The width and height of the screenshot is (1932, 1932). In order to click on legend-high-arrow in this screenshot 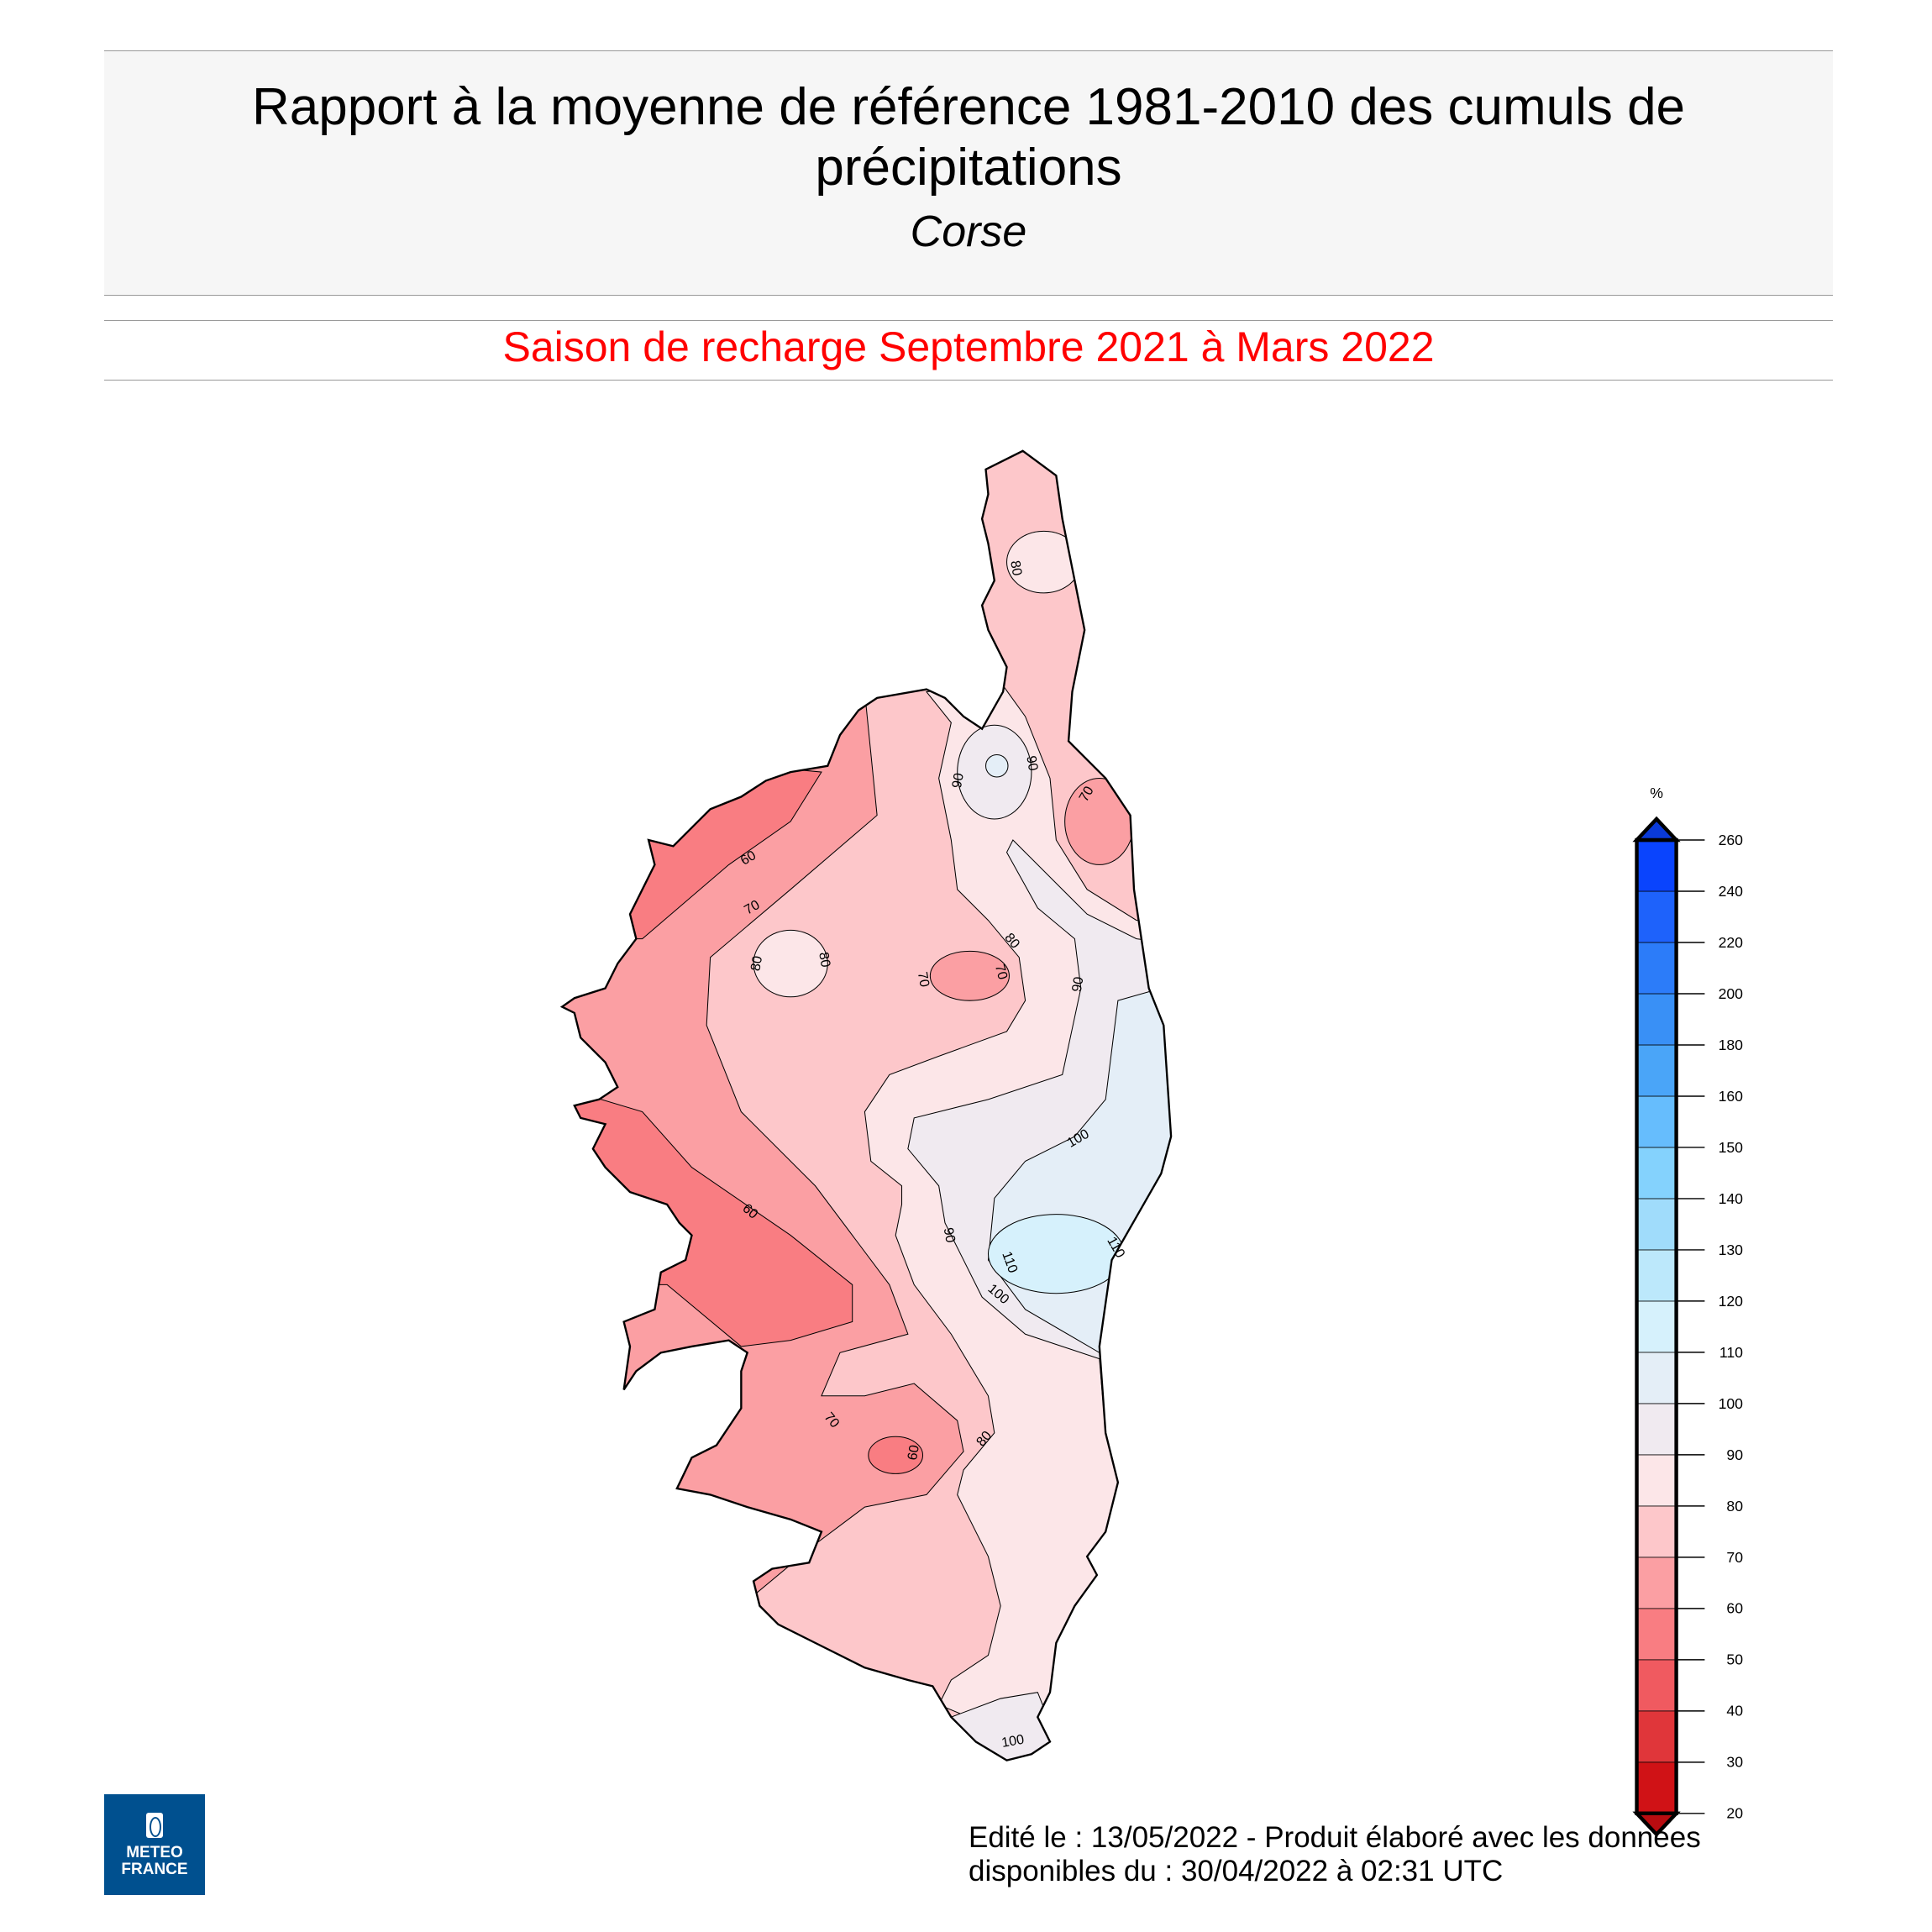, I will do `click(1656, 829)`.